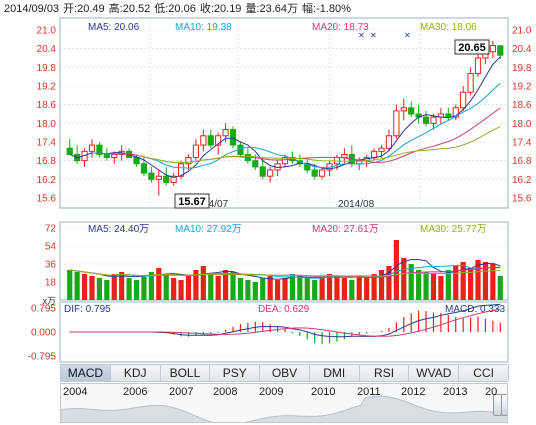 The height and width of the screenshot is (425, 536). What do you see at coordinates (47, 180) in the screenshot?
I see `price-y-tick-left: 16.2` at bounding box center [47, 180].